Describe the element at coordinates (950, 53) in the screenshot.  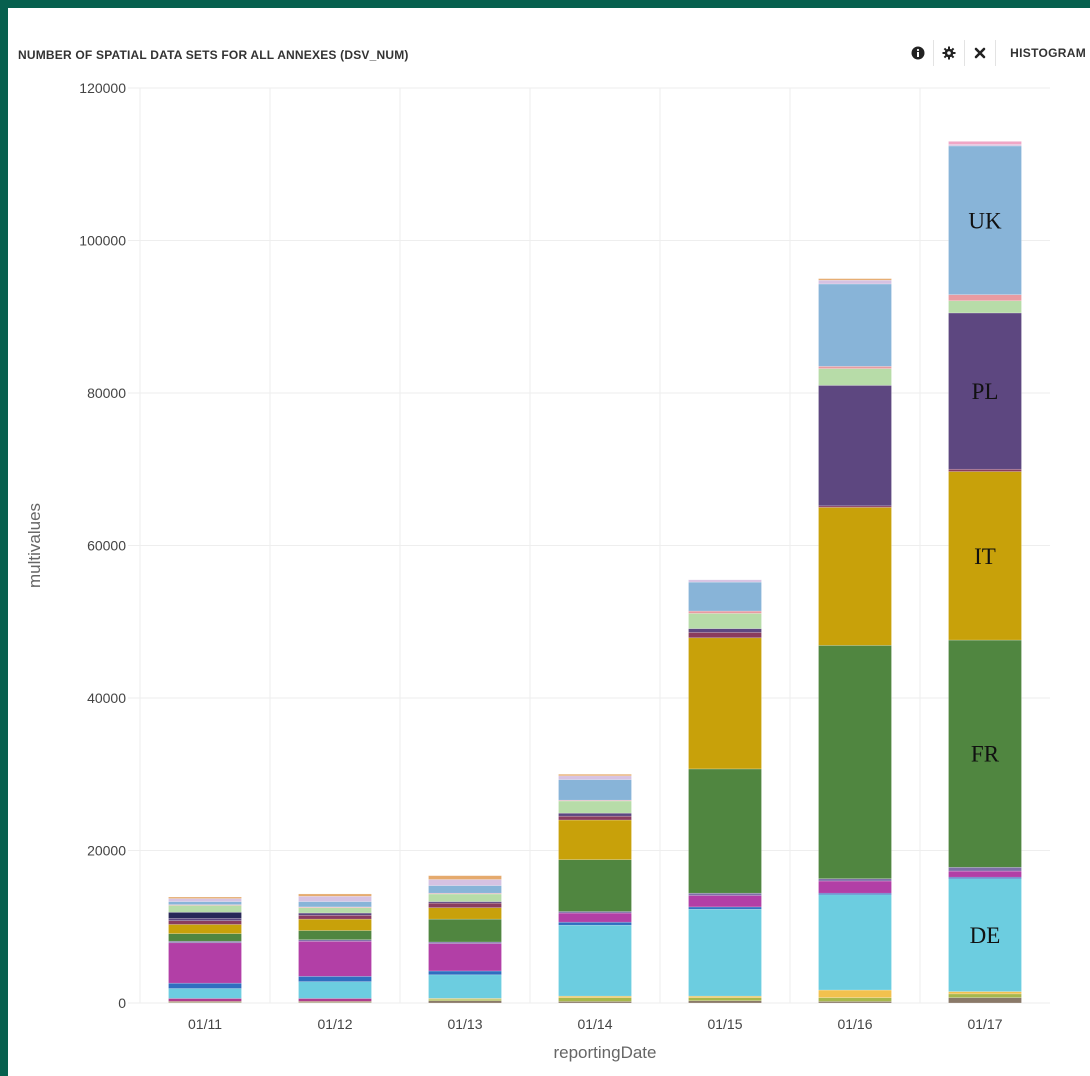
I see `gear-icon` at that location.